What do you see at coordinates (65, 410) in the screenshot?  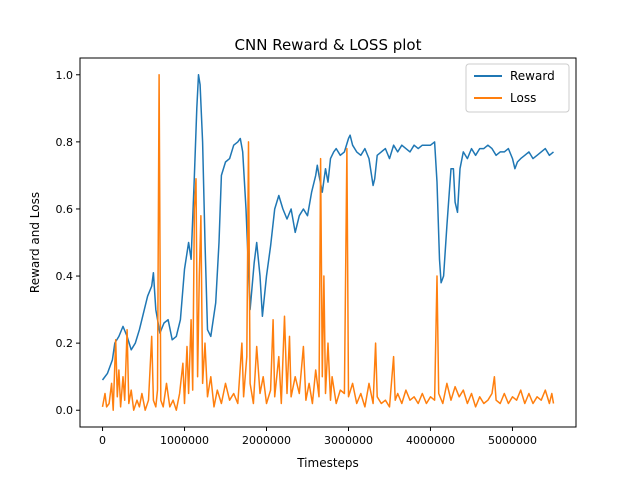 I see `y-tick-label: 0.0` at bounding box center [65, 410].